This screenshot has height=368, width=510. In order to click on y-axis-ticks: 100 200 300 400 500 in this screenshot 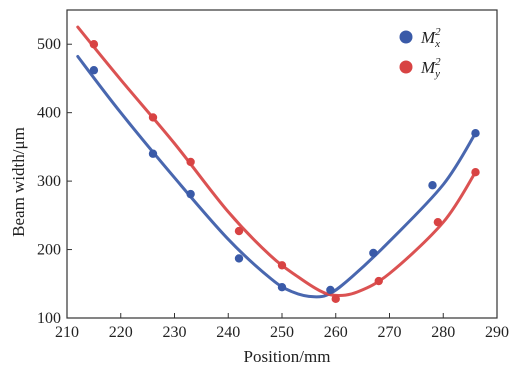, I will do `click(54, 181)`.